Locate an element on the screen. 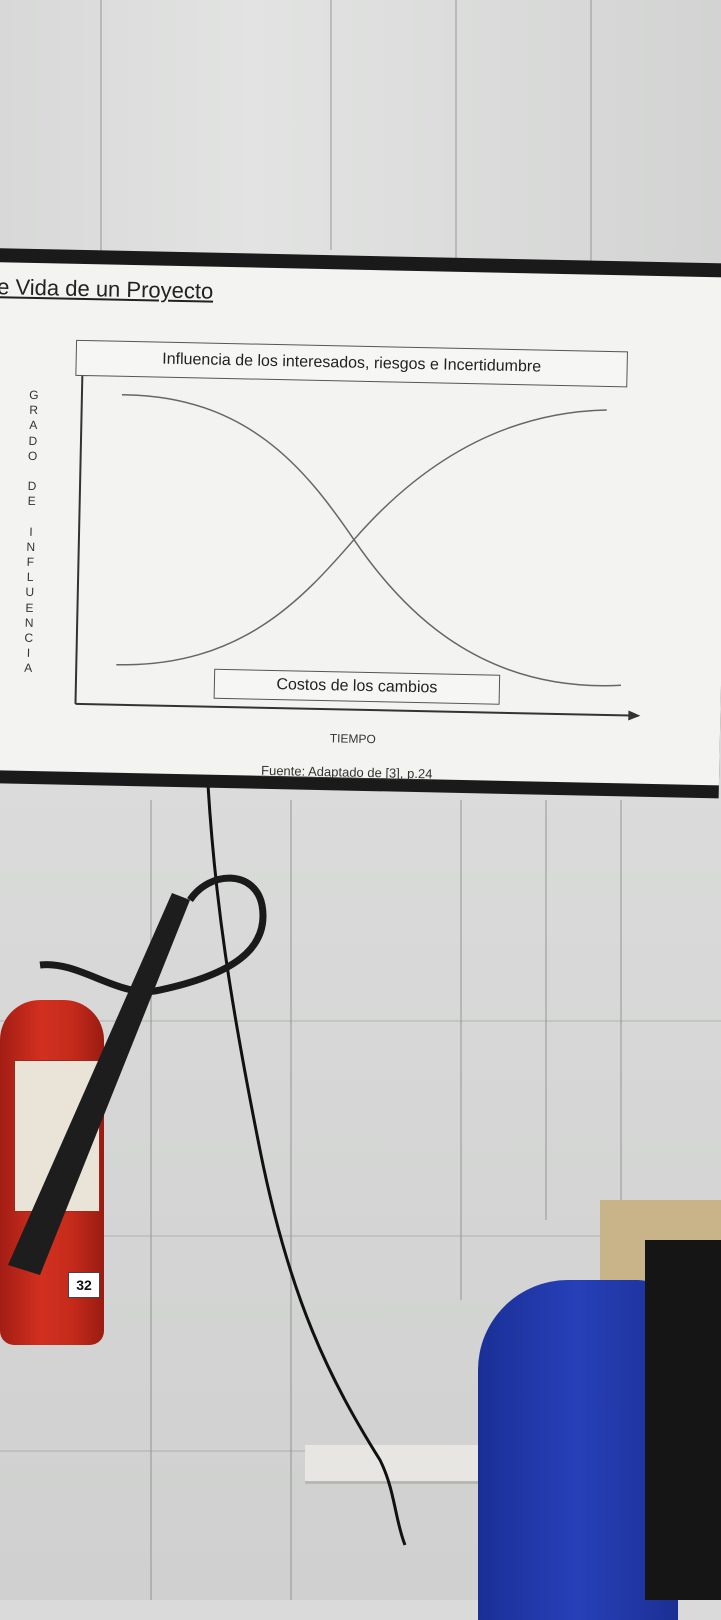 The width and height of the screenshot is (721, 1620). power-cable is located at coordinates (306, 1165).